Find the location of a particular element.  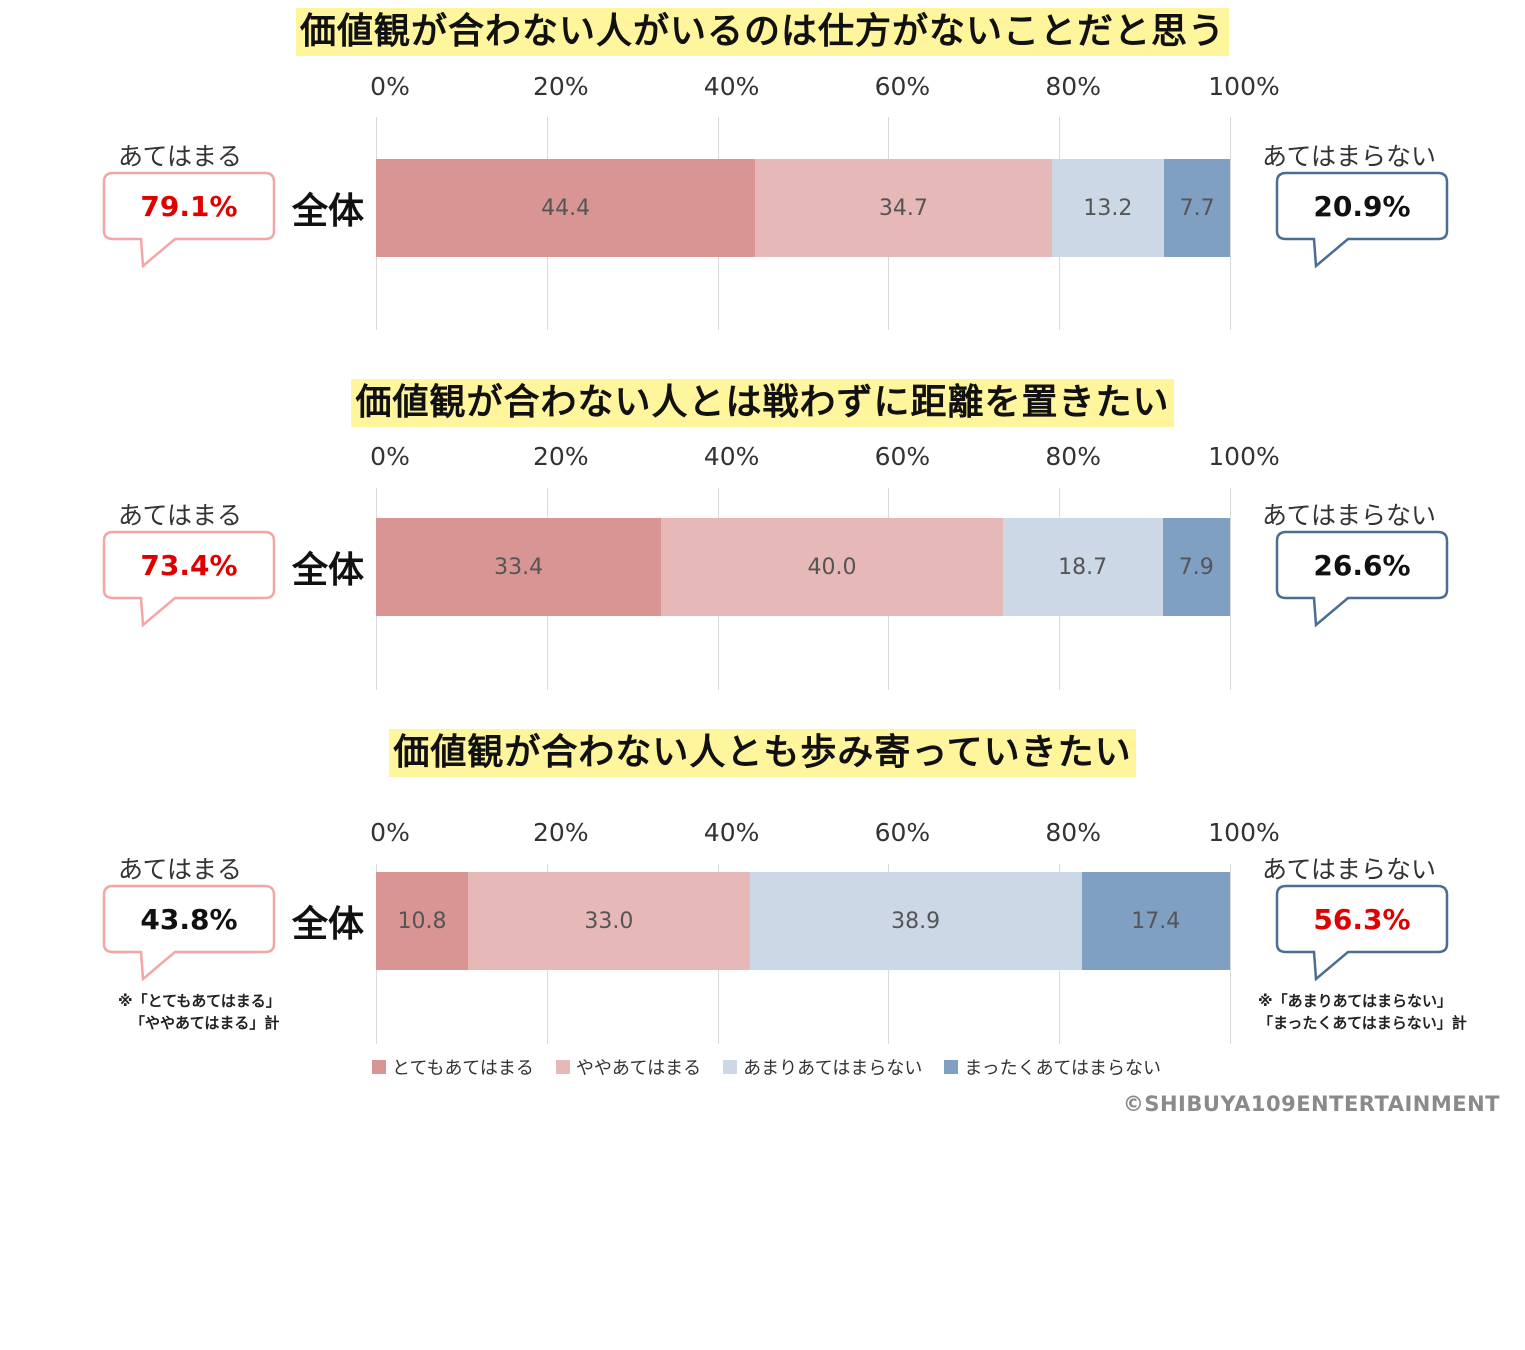

copyright: ©SHIBUYA109ENTERTAINMENT is located at coordinates (1311, 1104).